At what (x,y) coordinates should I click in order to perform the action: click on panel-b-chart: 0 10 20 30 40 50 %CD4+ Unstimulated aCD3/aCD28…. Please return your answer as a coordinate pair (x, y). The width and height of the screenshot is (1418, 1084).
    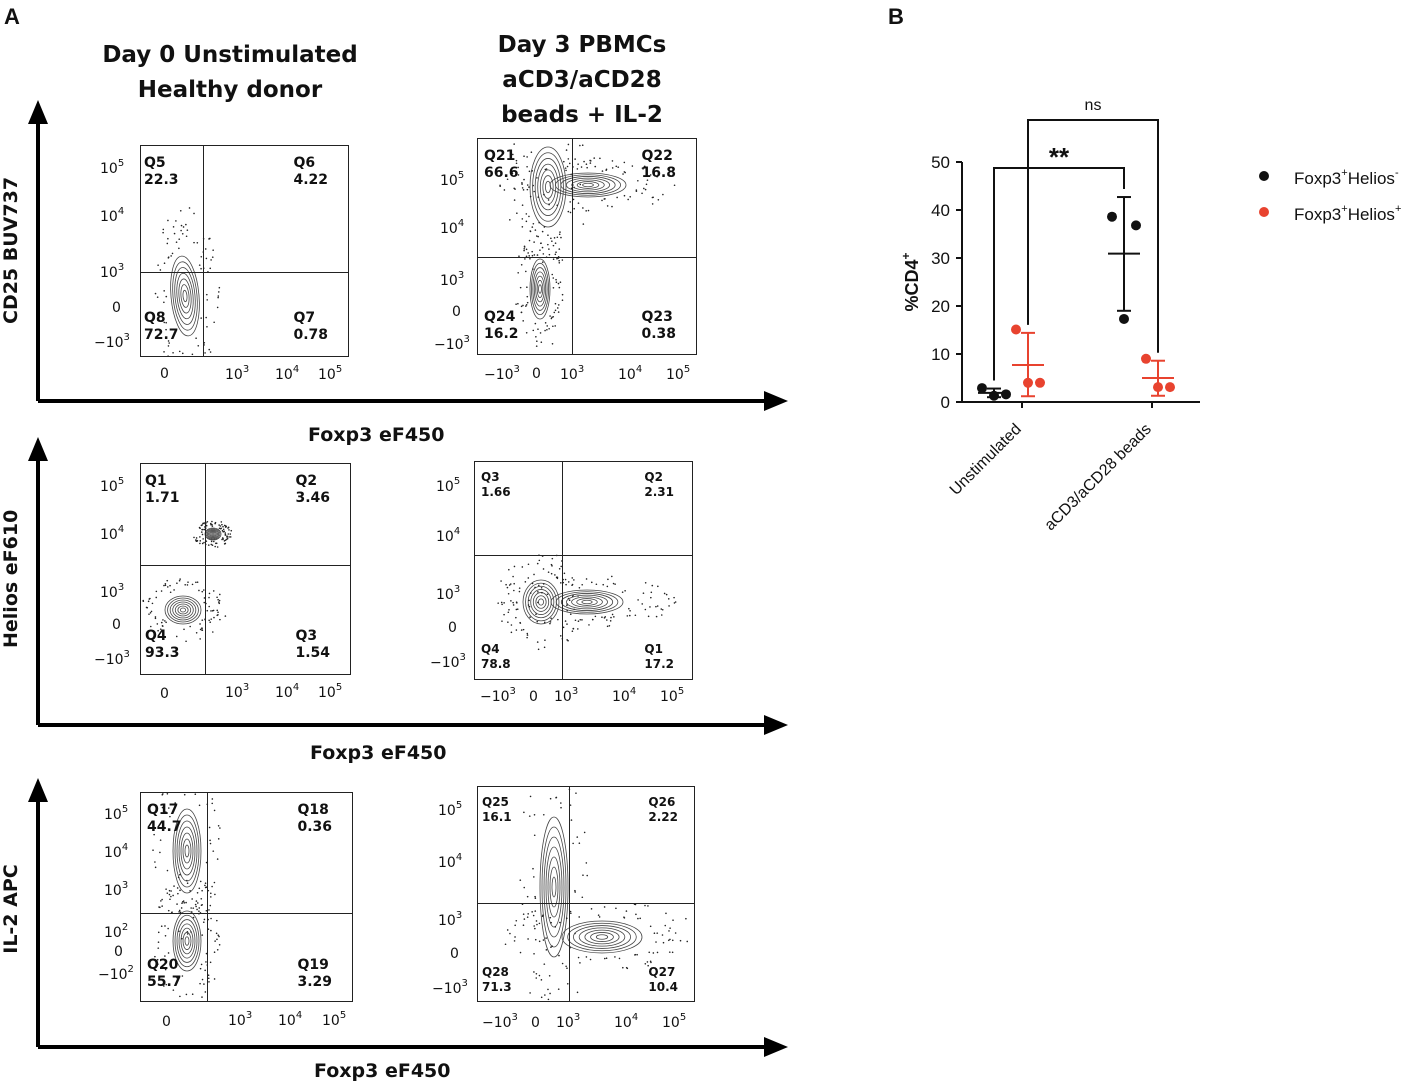
    Looking at the image, I should click on (1150, 315).